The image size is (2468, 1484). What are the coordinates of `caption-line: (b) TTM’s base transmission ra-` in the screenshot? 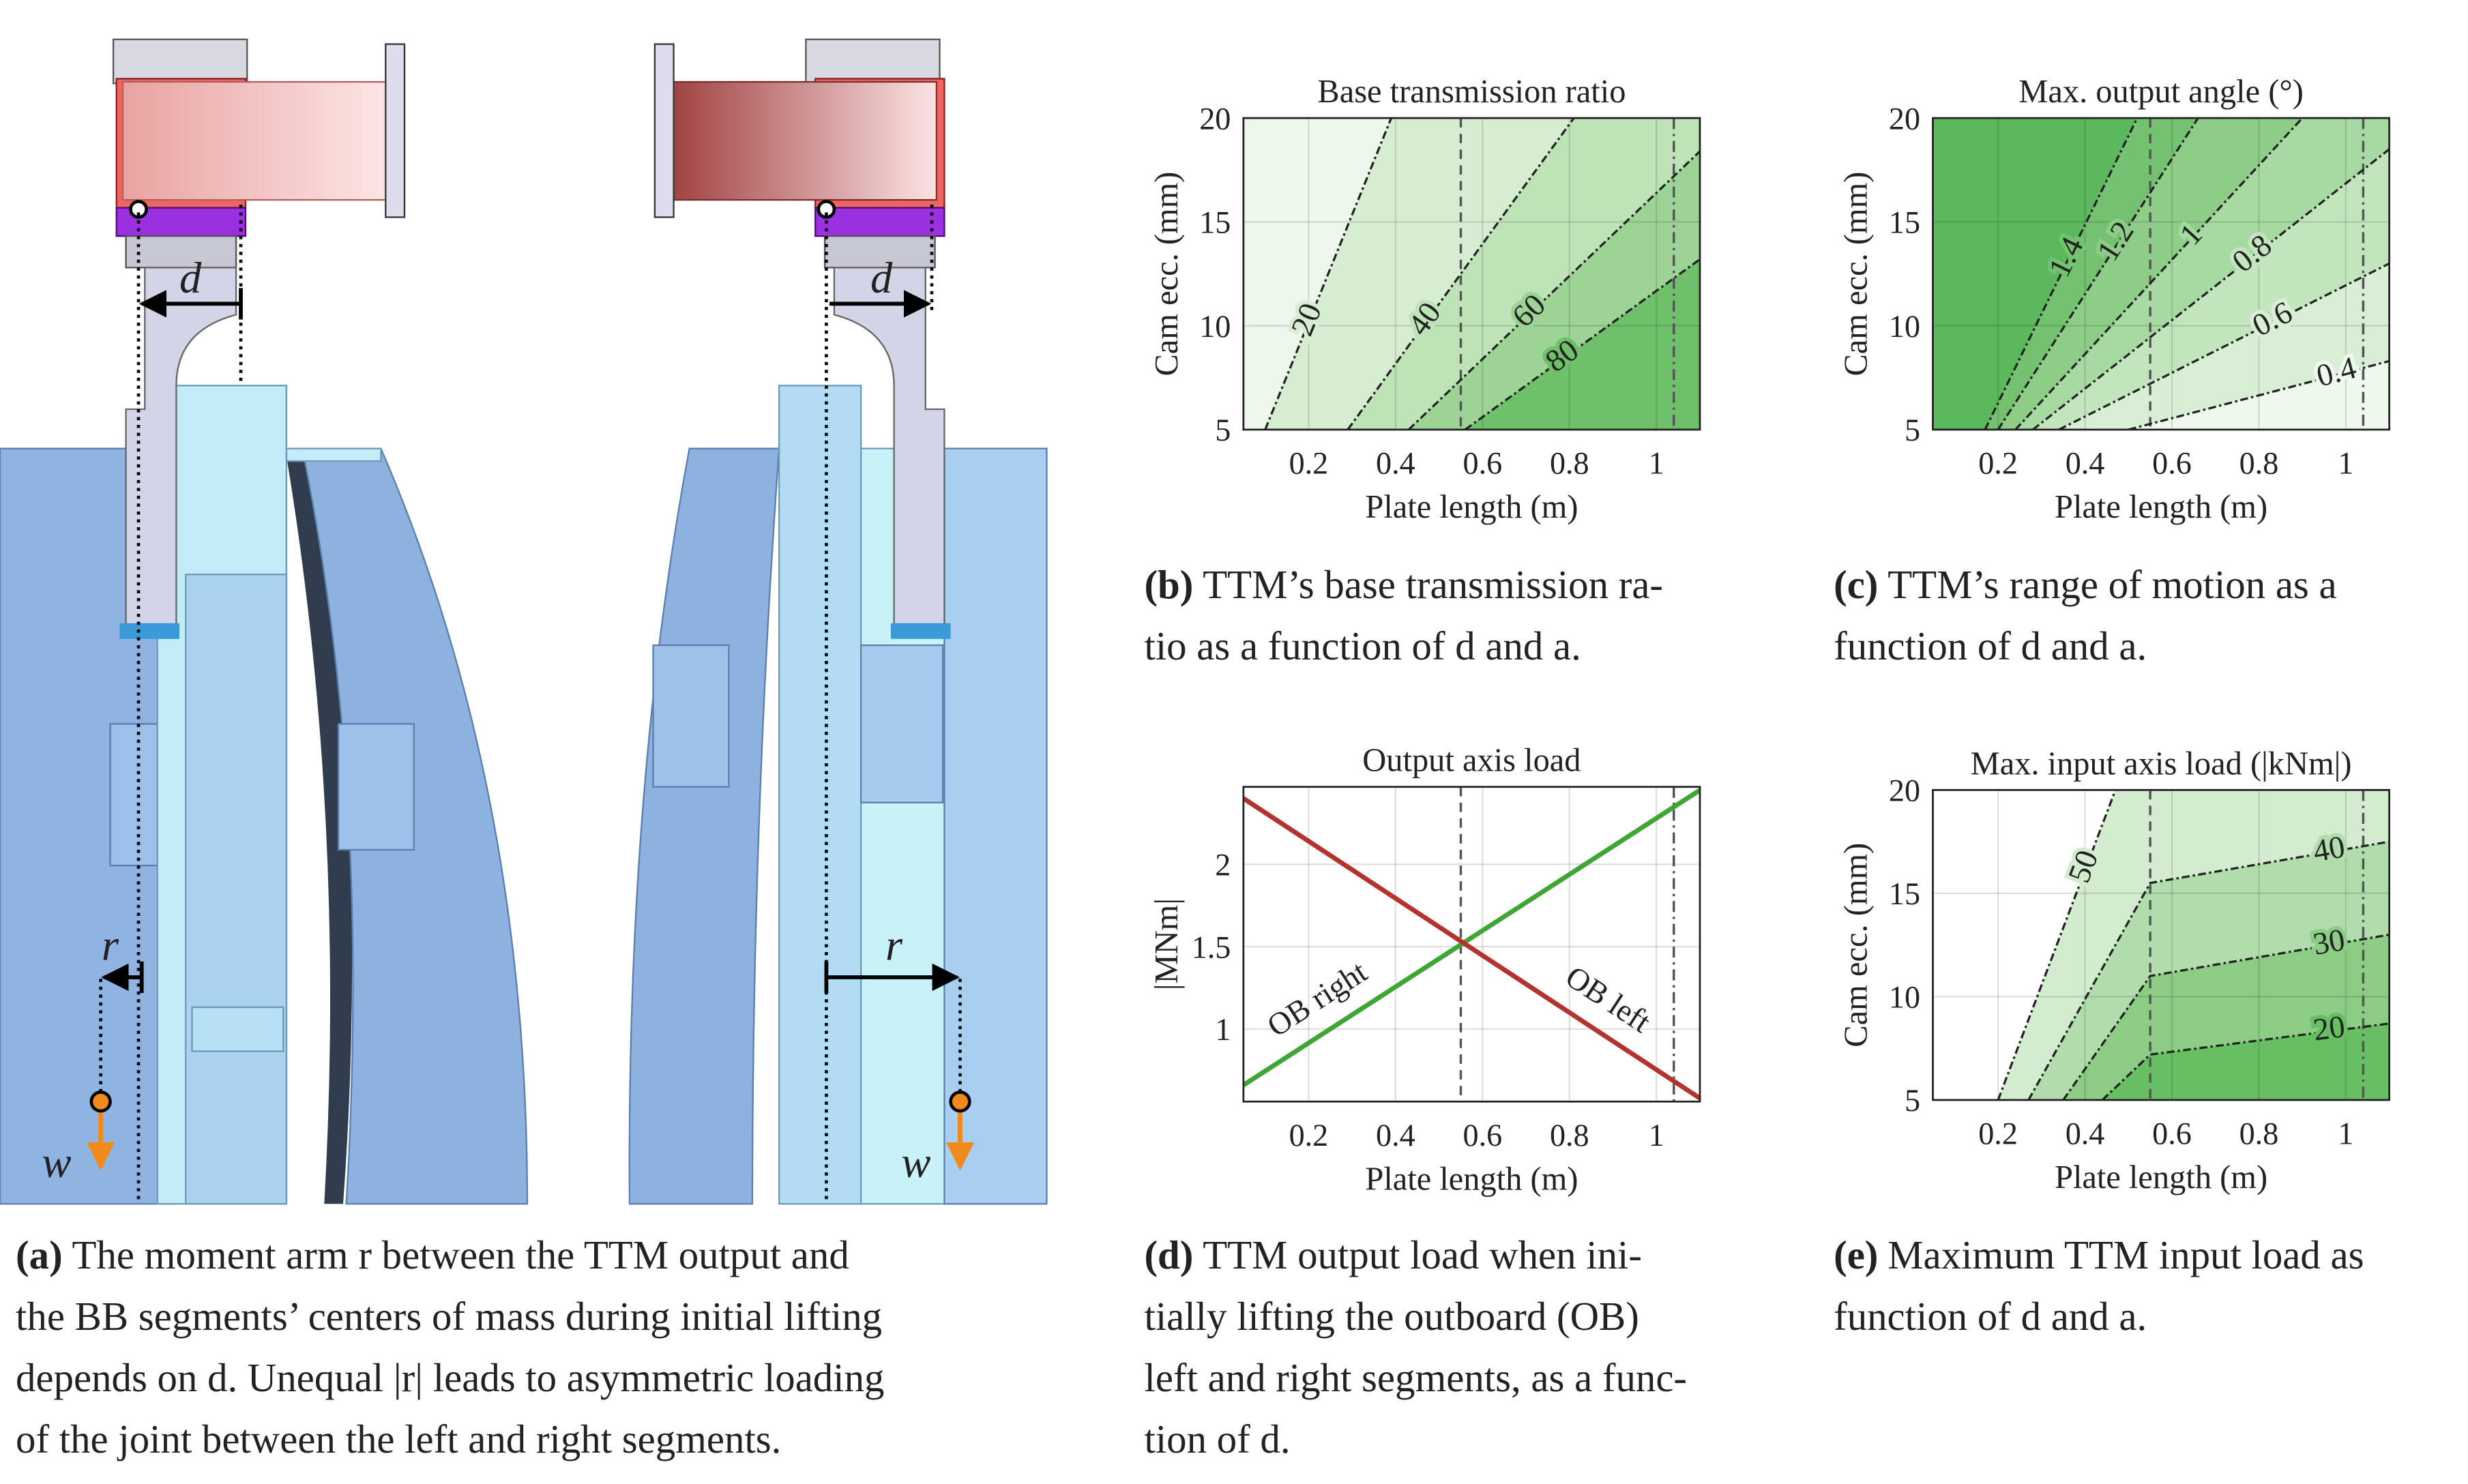 It's located at (1403, 585).